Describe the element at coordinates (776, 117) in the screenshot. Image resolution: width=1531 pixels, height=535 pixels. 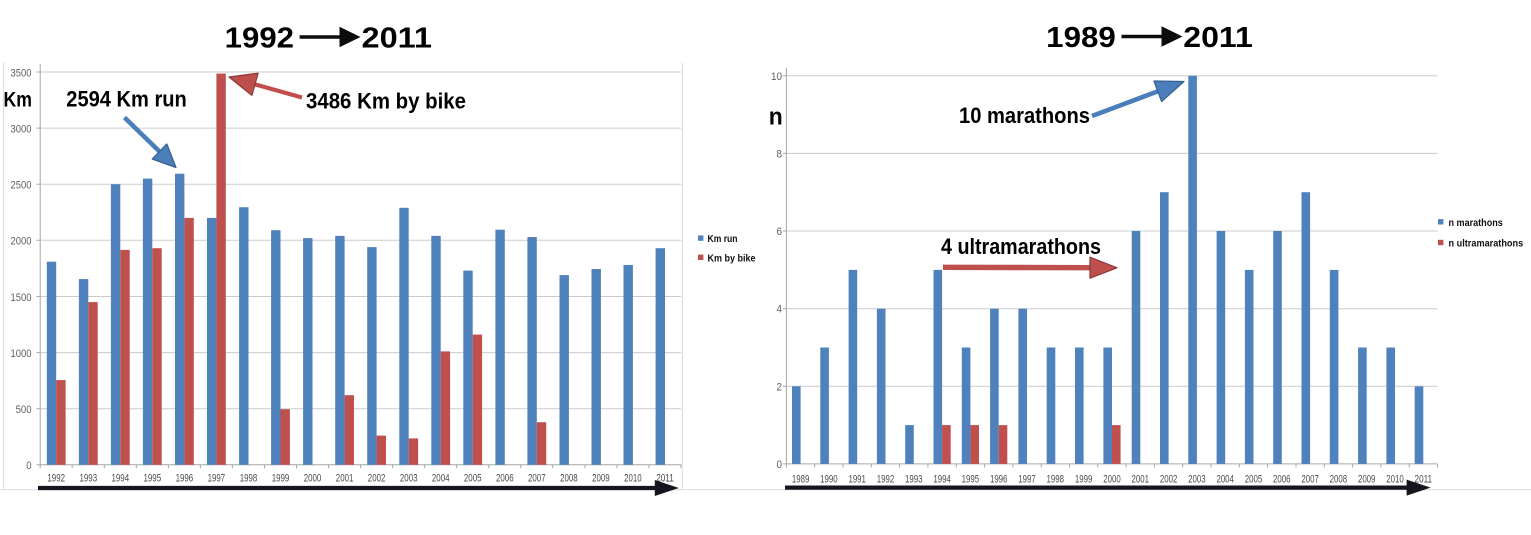
I see `svg-text: n` at that location.